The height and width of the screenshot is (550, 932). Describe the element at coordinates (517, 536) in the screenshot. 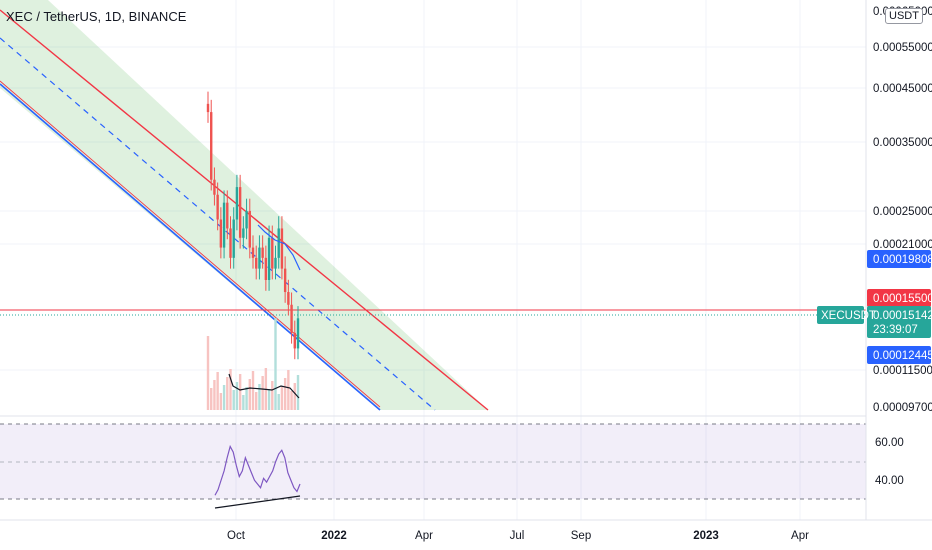

I see `time-tick: Jul` at that location.